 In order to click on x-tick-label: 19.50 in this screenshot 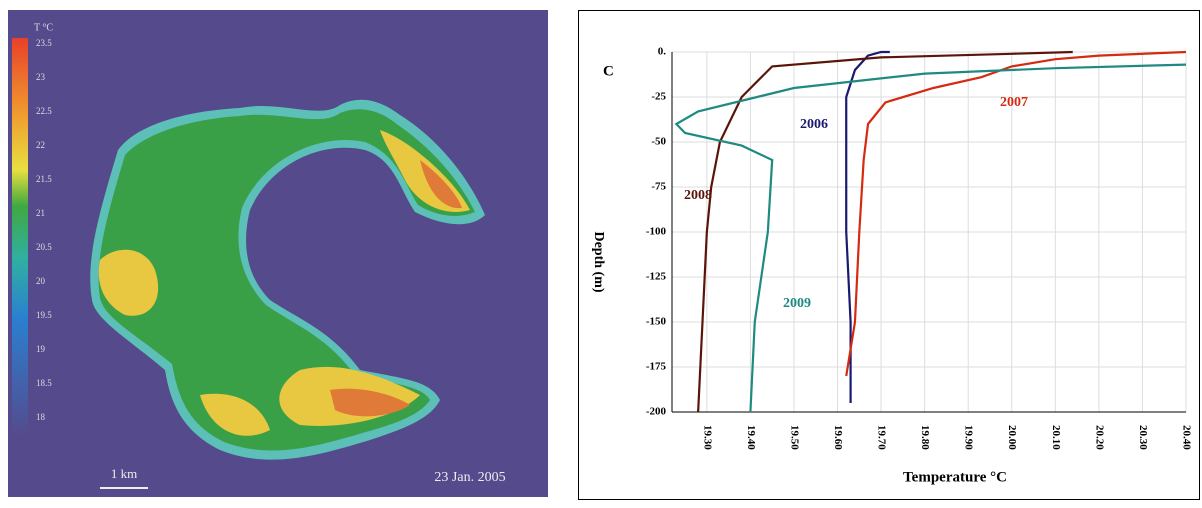, I will do `click(794, 437)`.